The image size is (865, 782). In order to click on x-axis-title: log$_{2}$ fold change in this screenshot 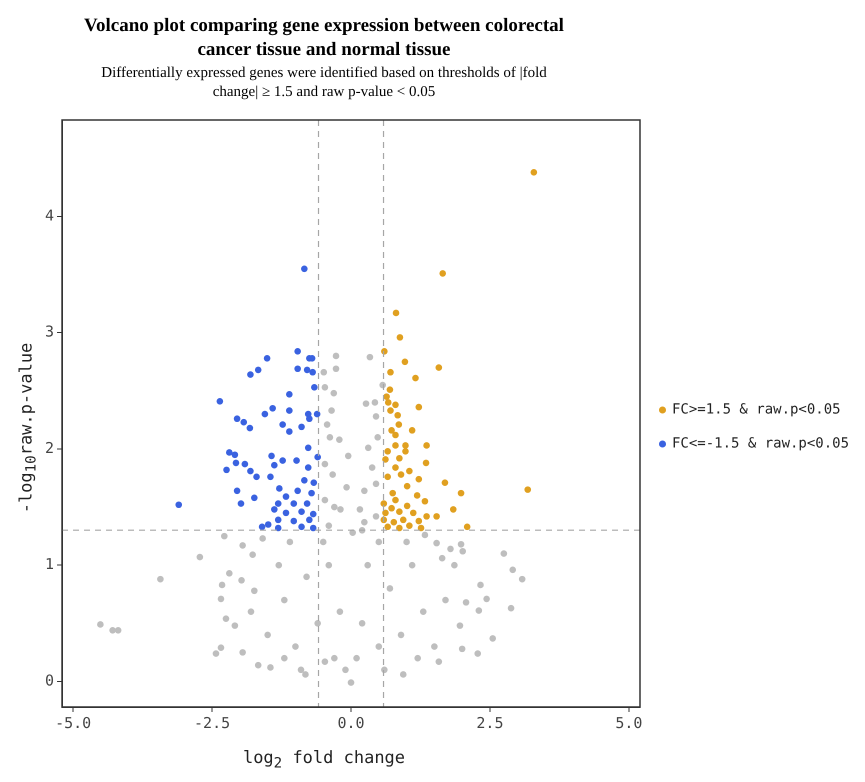, I will do `click(324, 760)`.